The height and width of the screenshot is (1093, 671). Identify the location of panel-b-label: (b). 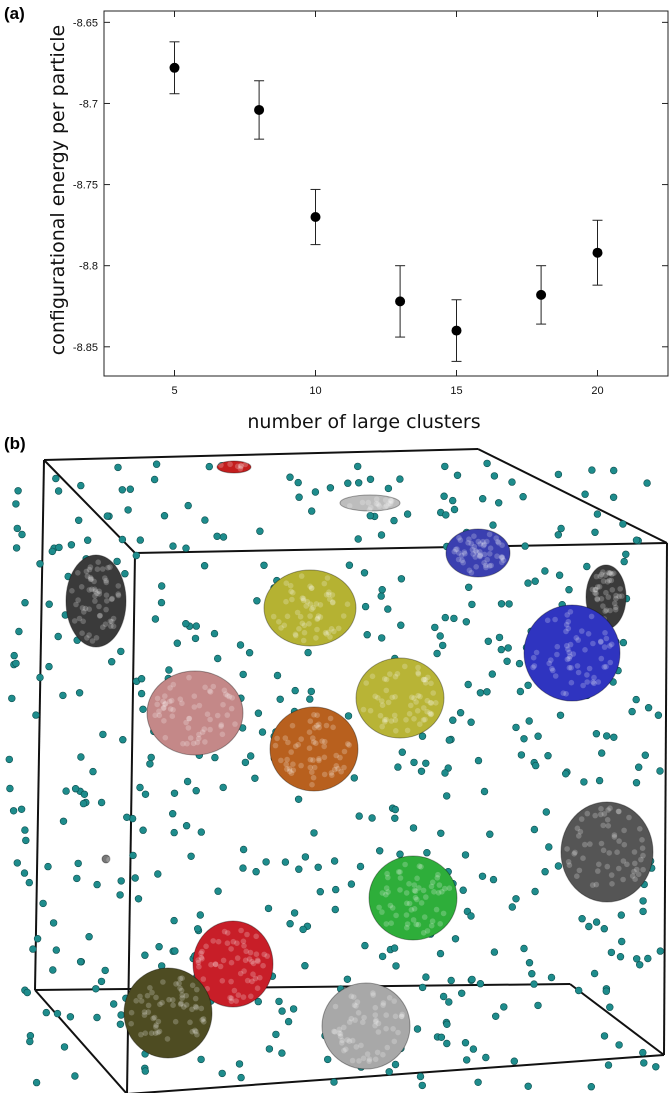
(15, 443).